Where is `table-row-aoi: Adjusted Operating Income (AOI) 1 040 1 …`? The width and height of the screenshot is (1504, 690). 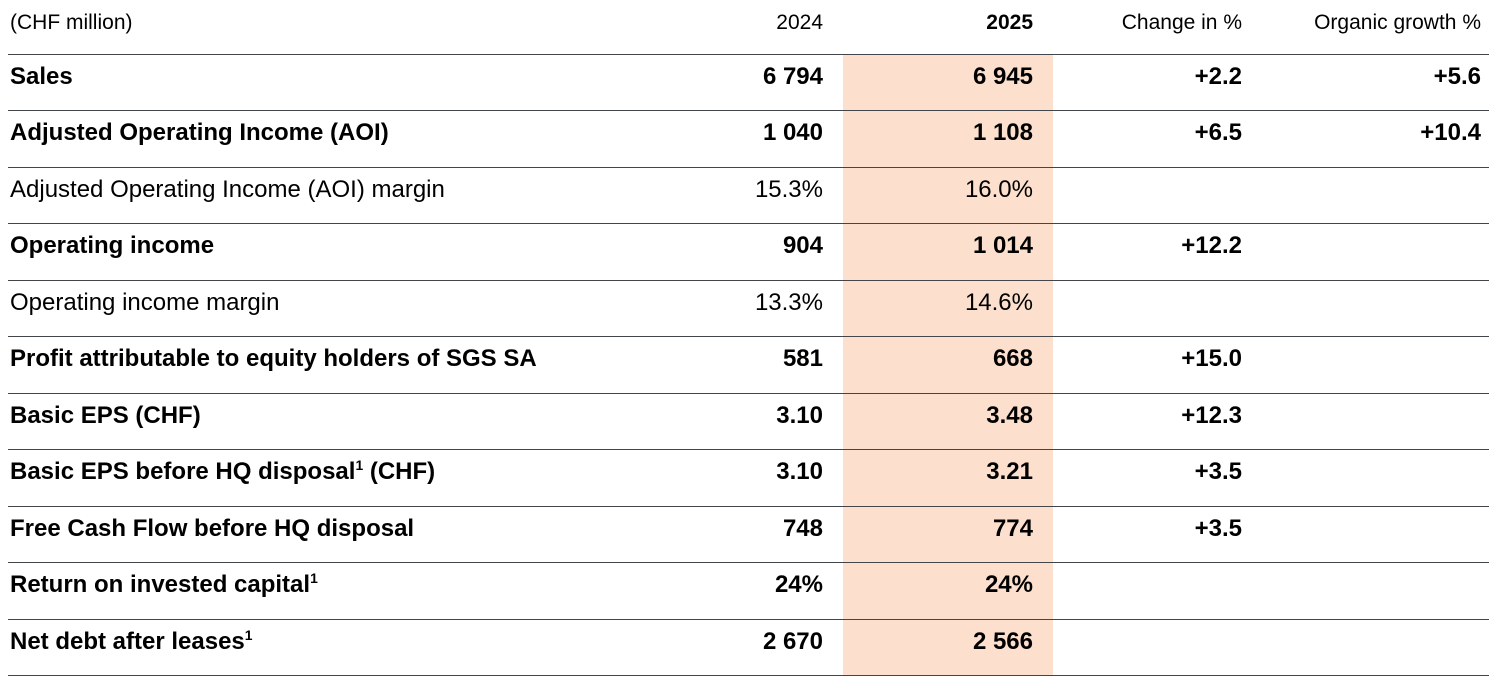 table-row-aoi: Adjusted Operating Income (AOI) 1 040 1 … is located at coordinates (748, 139).